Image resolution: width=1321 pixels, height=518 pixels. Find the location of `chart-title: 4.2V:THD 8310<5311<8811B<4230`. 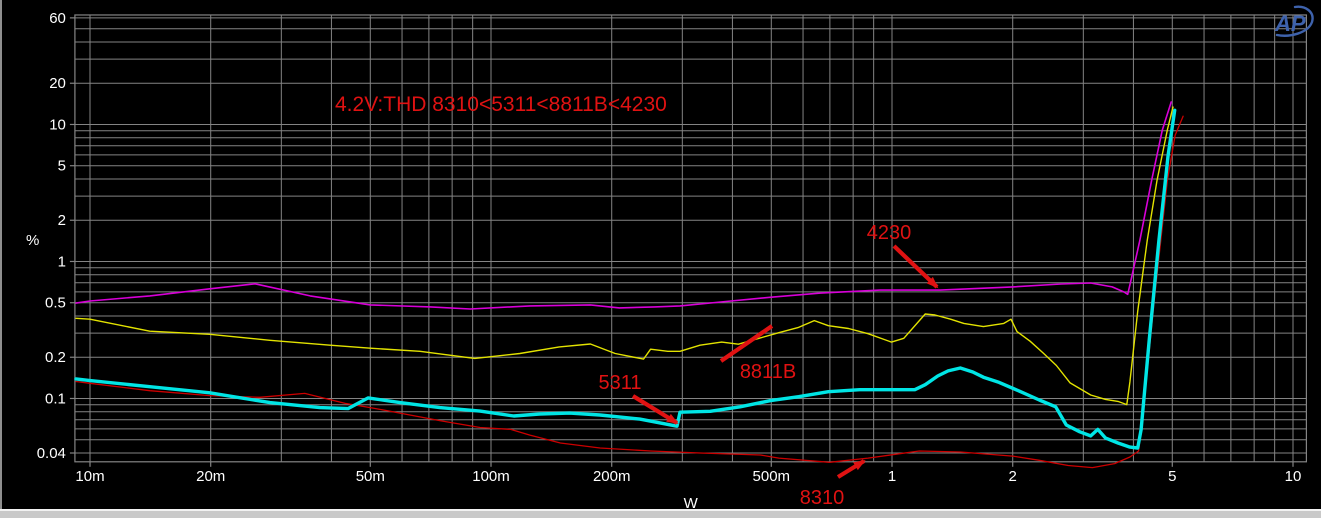

chart-title: 4.2V:THD 8310<5311<8811B<4230 is located at coordinates (501, 104).